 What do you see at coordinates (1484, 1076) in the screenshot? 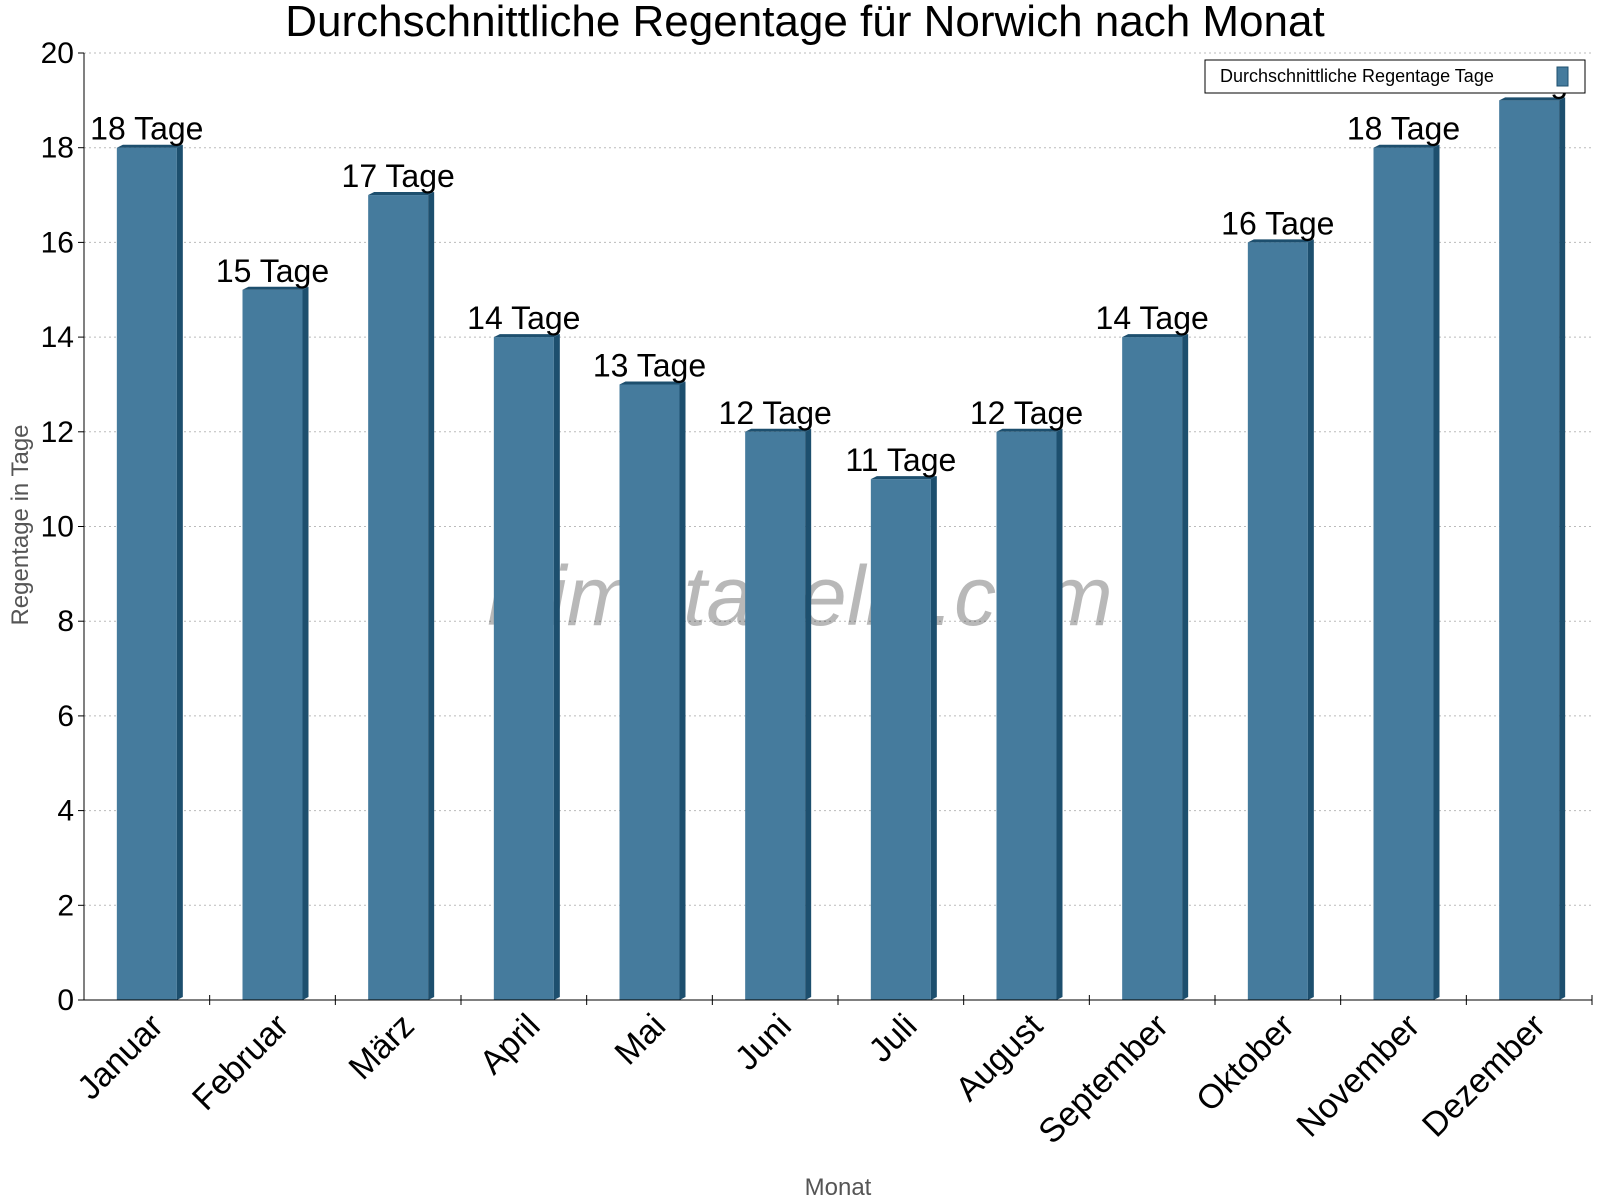
I see `x-tick-label: Dezember` at bounding box center [1484, 1076].